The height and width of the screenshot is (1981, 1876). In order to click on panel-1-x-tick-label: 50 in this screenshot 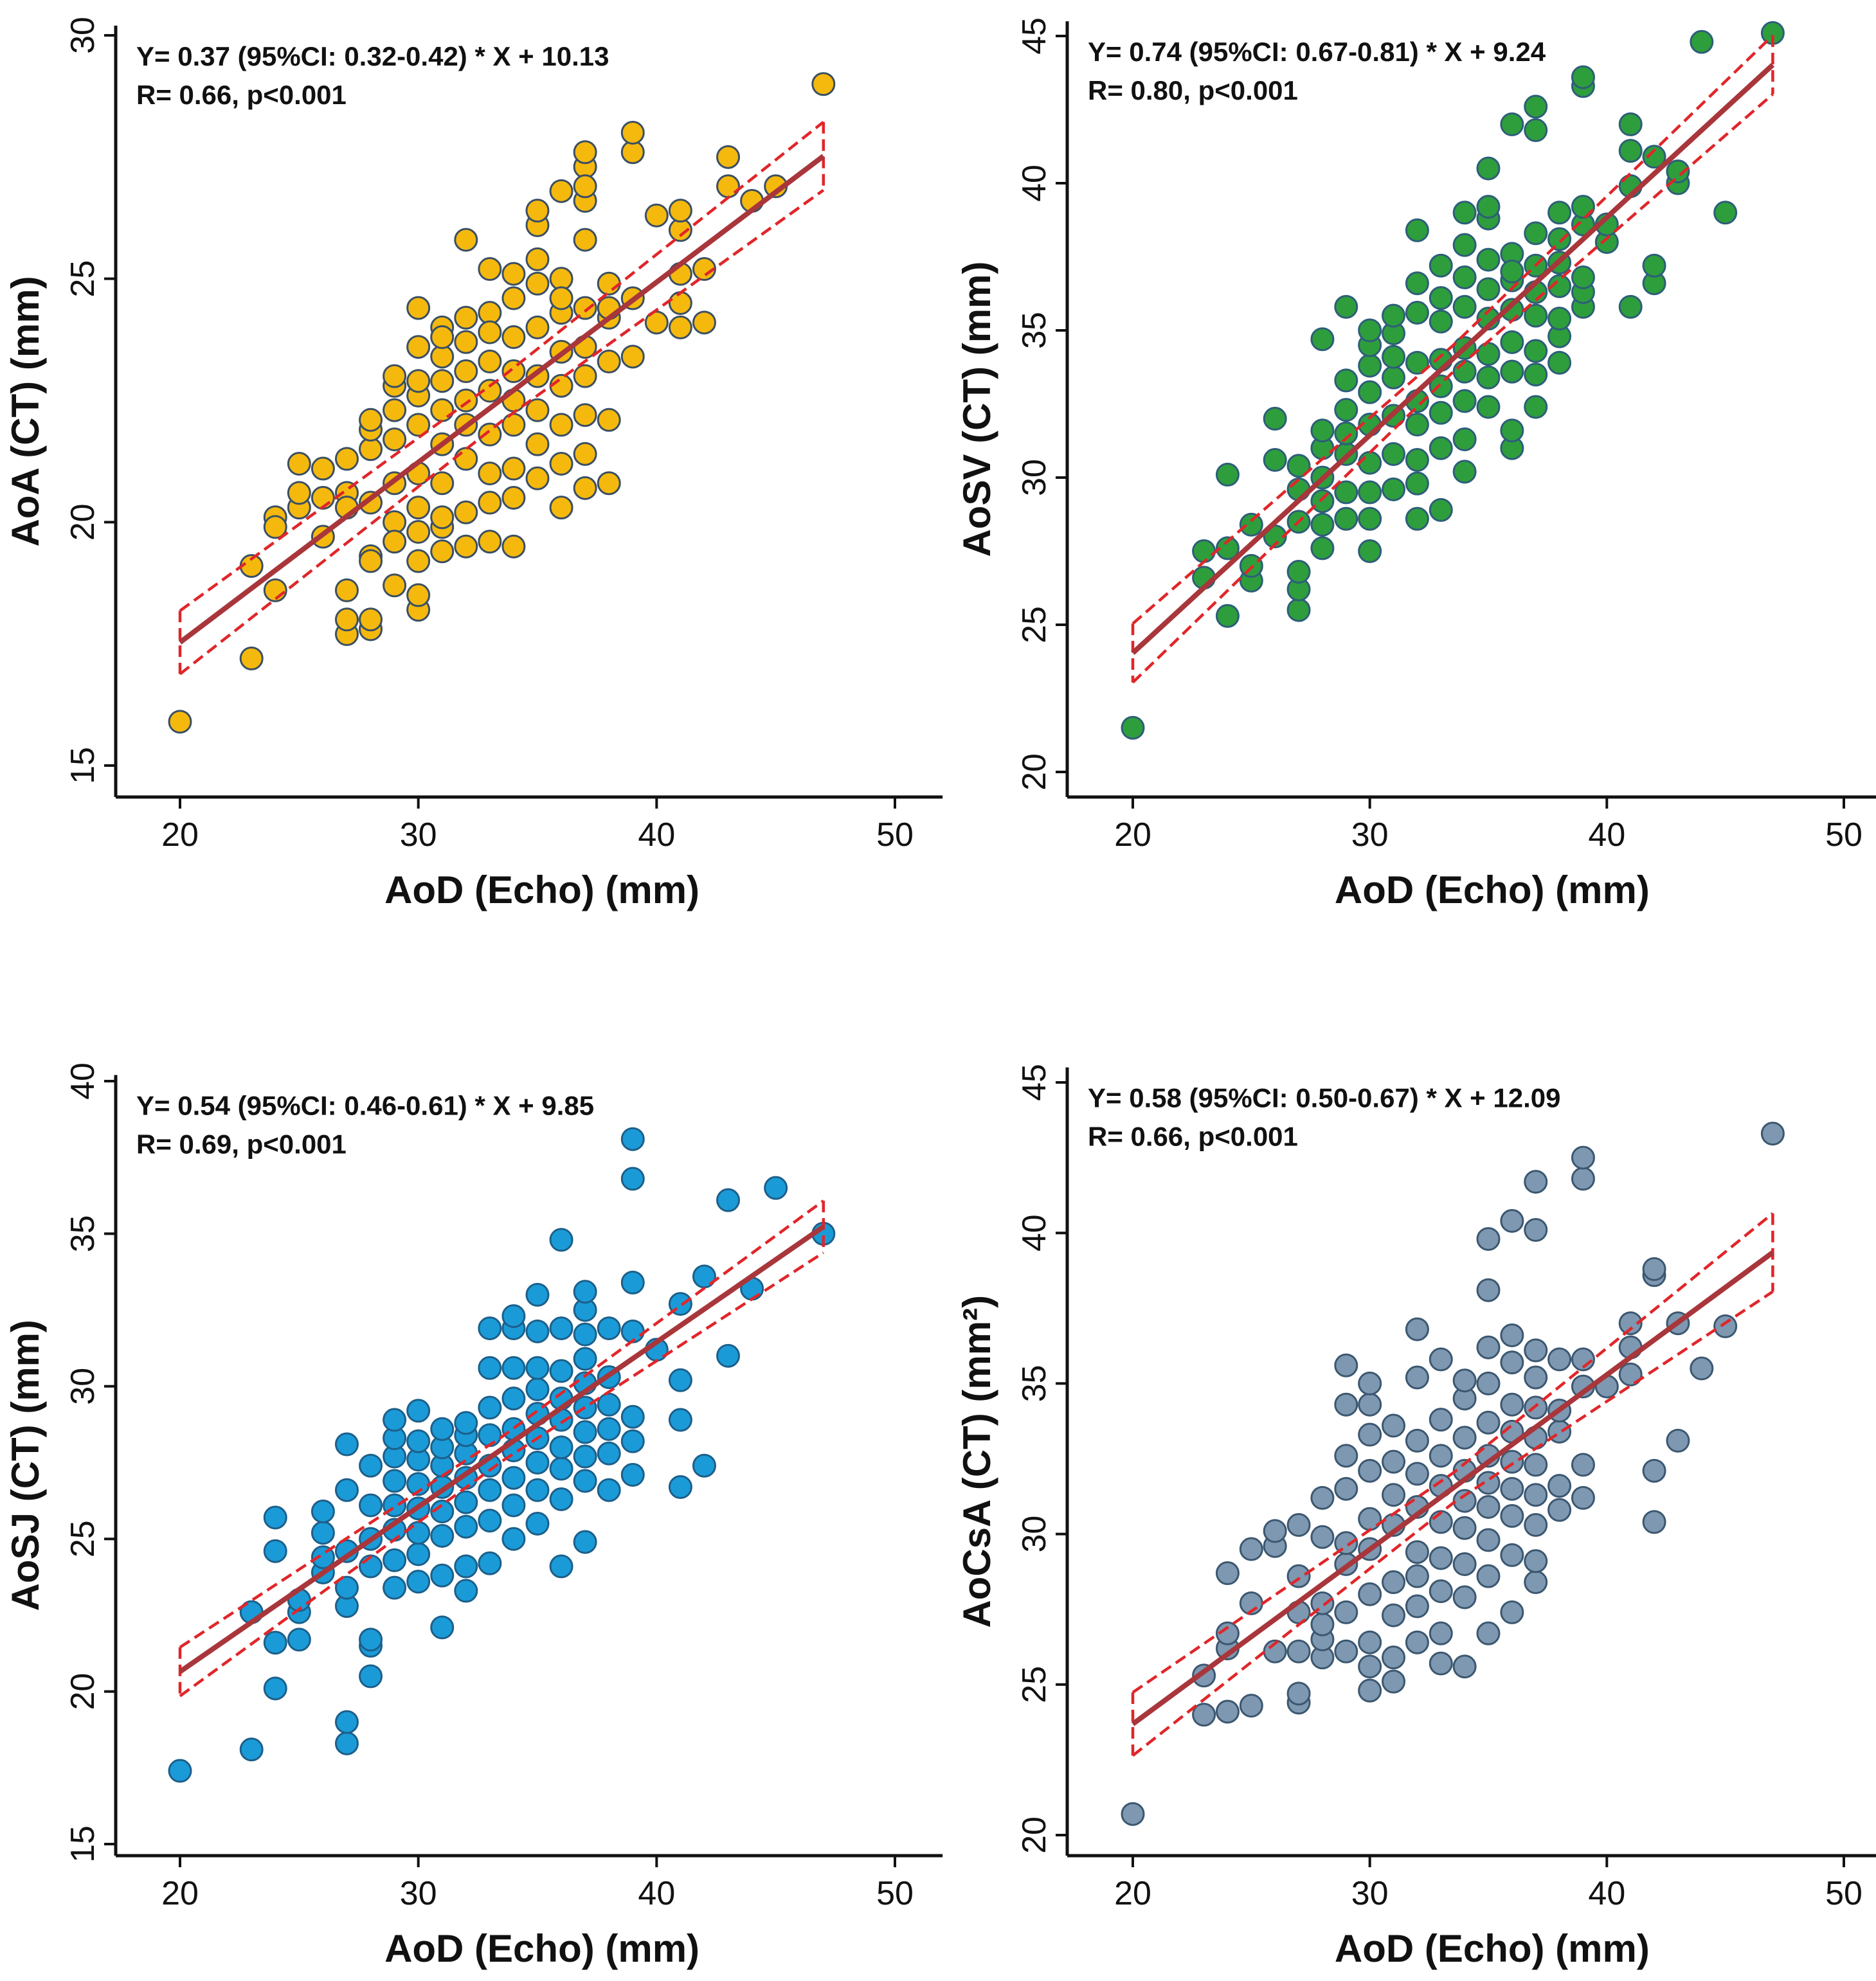, I will do `click(895, 835)`.